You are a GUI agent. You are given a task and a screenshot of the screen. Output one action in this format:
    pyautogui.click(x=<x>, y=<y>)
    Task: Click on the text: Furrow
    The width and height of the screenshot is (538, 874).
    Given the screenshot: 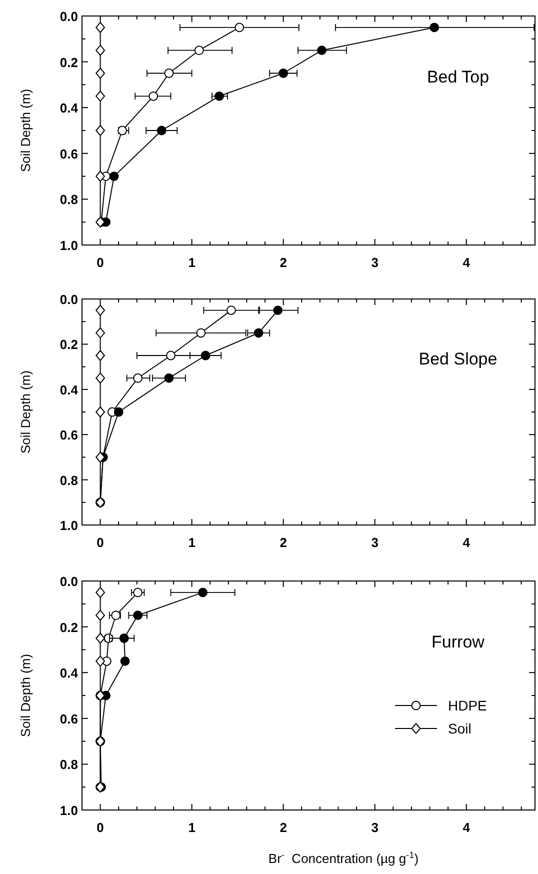 What is the action you would take?
    pyautogui.click(x=459, y=642)
    